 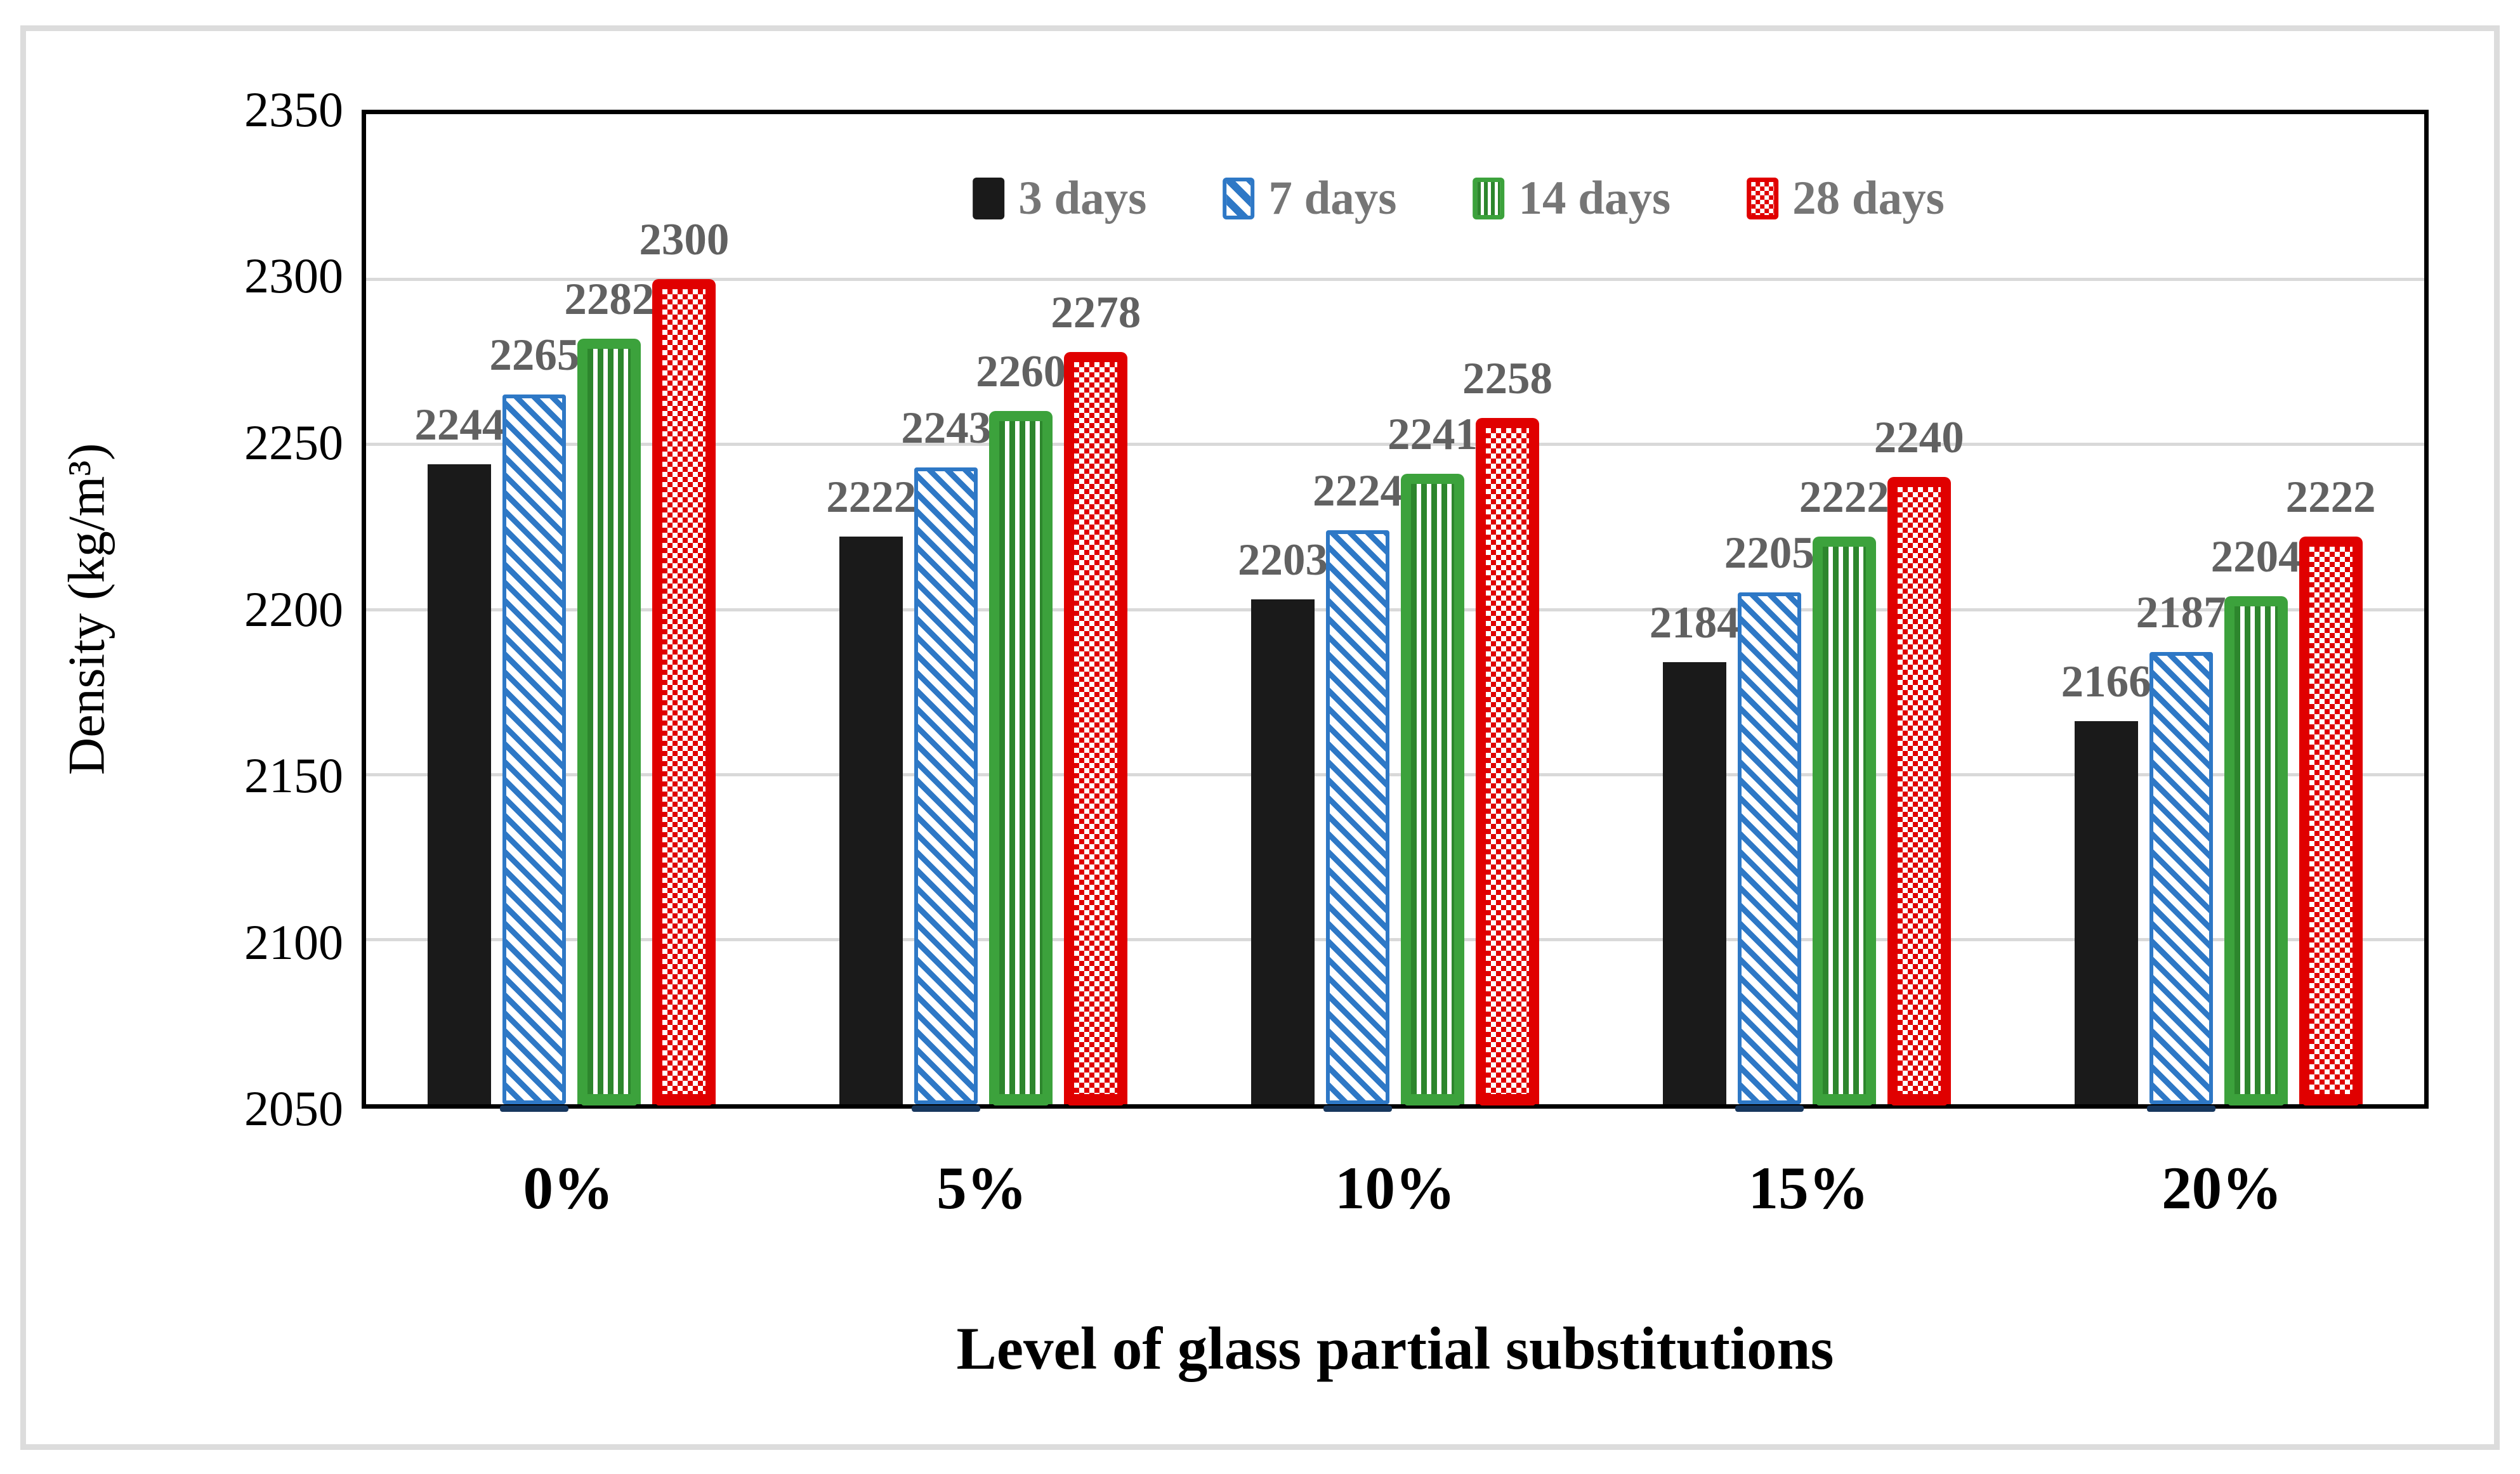 I want to click on x-category-label: 20%, so click(x=2222, y=1188).